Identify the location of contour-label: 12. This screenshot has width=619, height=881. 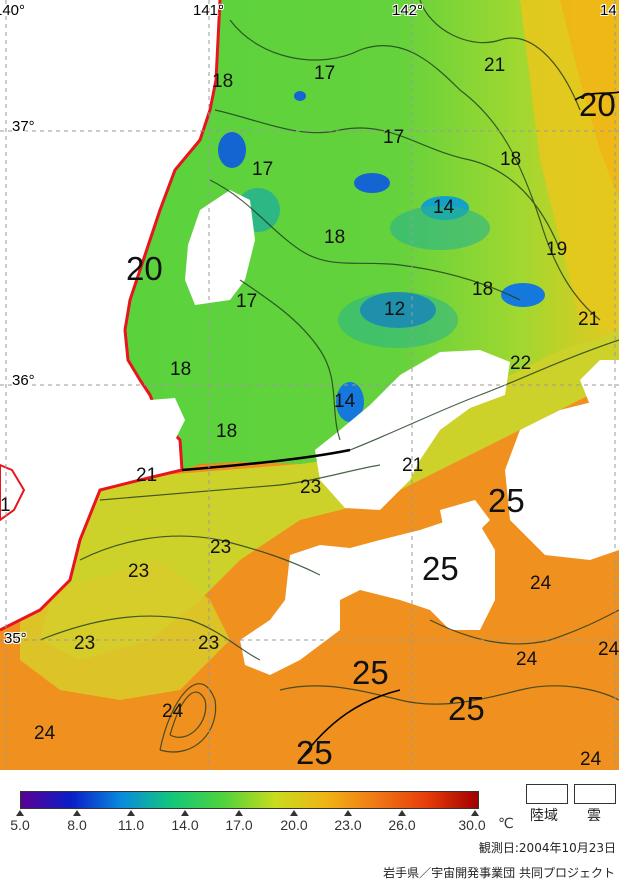
(395, 309).